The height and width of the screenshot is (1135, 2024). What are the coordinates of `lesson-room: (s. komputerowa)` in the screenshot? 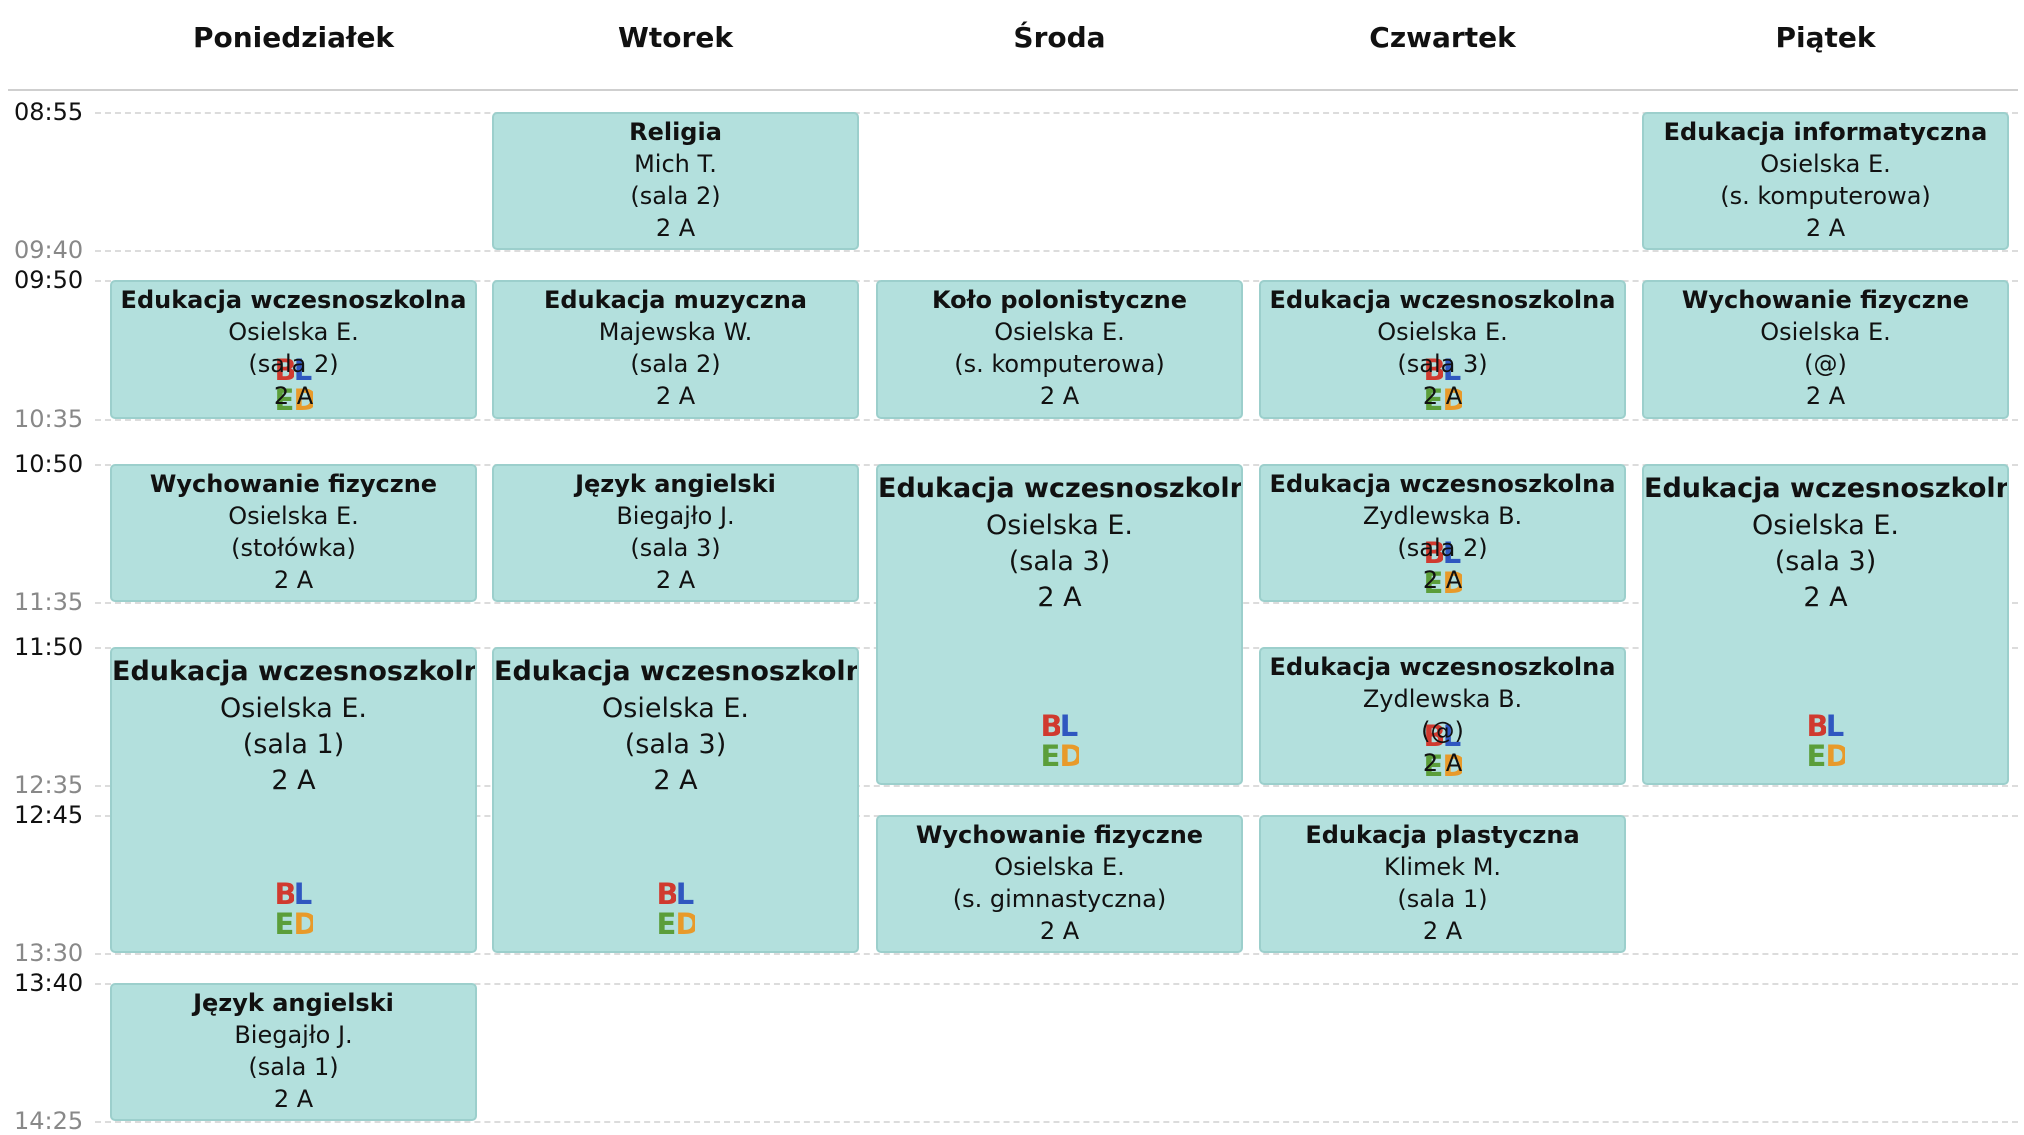 It's located at (1059, 364).